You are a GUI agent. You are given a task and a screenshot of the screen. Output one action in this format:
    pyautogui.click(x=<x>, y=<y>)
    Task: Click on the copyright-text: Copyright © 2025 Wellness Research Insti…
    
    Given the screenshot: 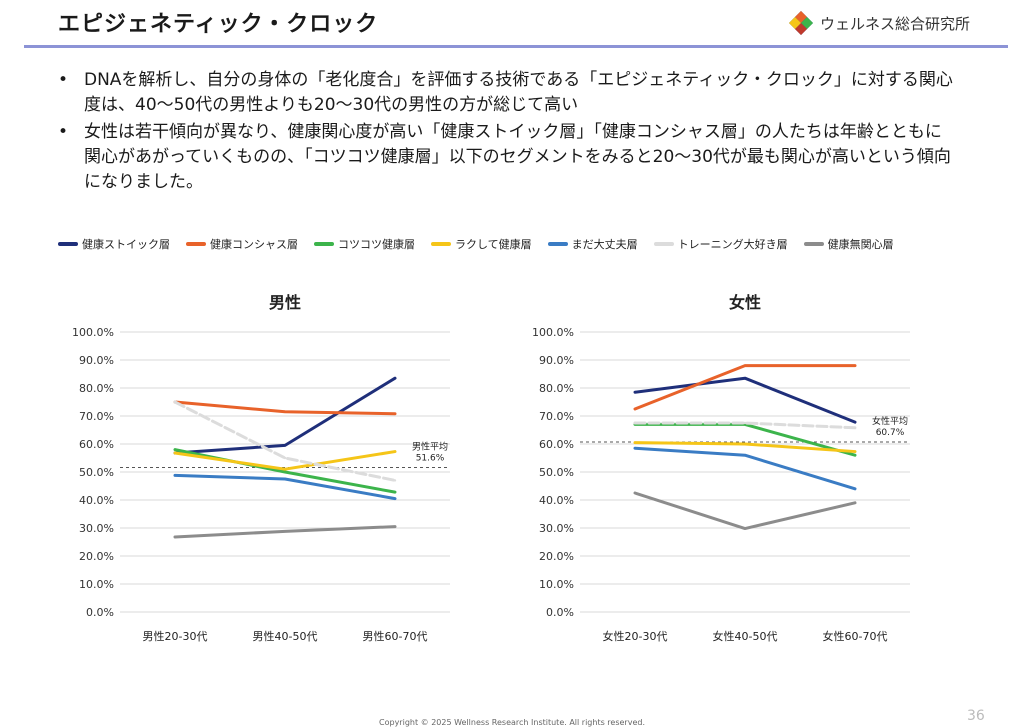 What is the action you would take?
    pyautogui.click(x=512, y=722)
    